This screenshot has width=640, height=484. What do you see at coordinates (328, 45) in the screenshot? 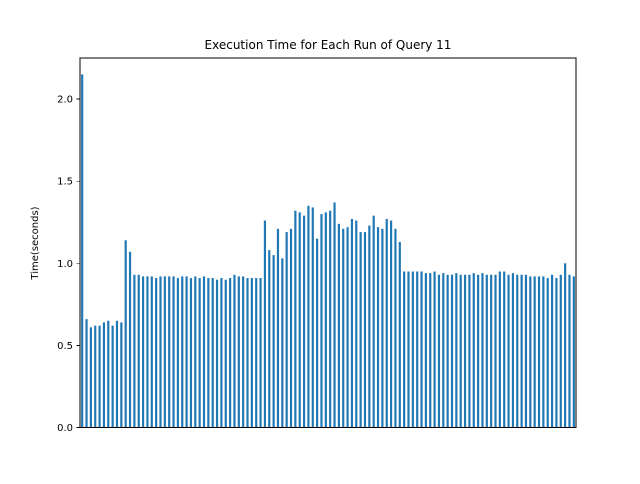
I see `chart-title: Execution Time for Each Run of Query 11` at bounding box center [328, 45].